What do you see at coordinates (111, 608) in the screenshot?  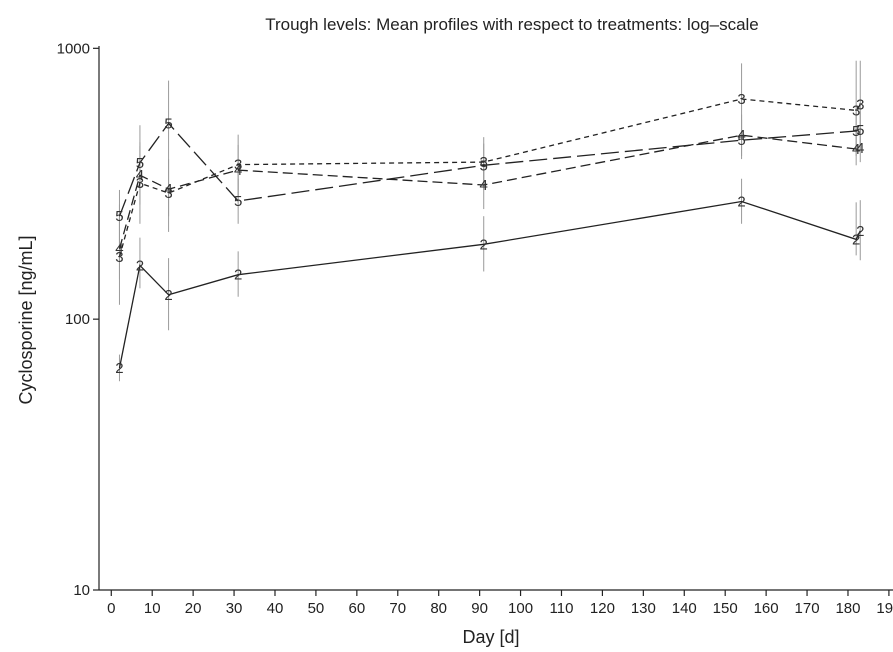 I see `x-tick-label: 0` at bounding box center [111, 608].